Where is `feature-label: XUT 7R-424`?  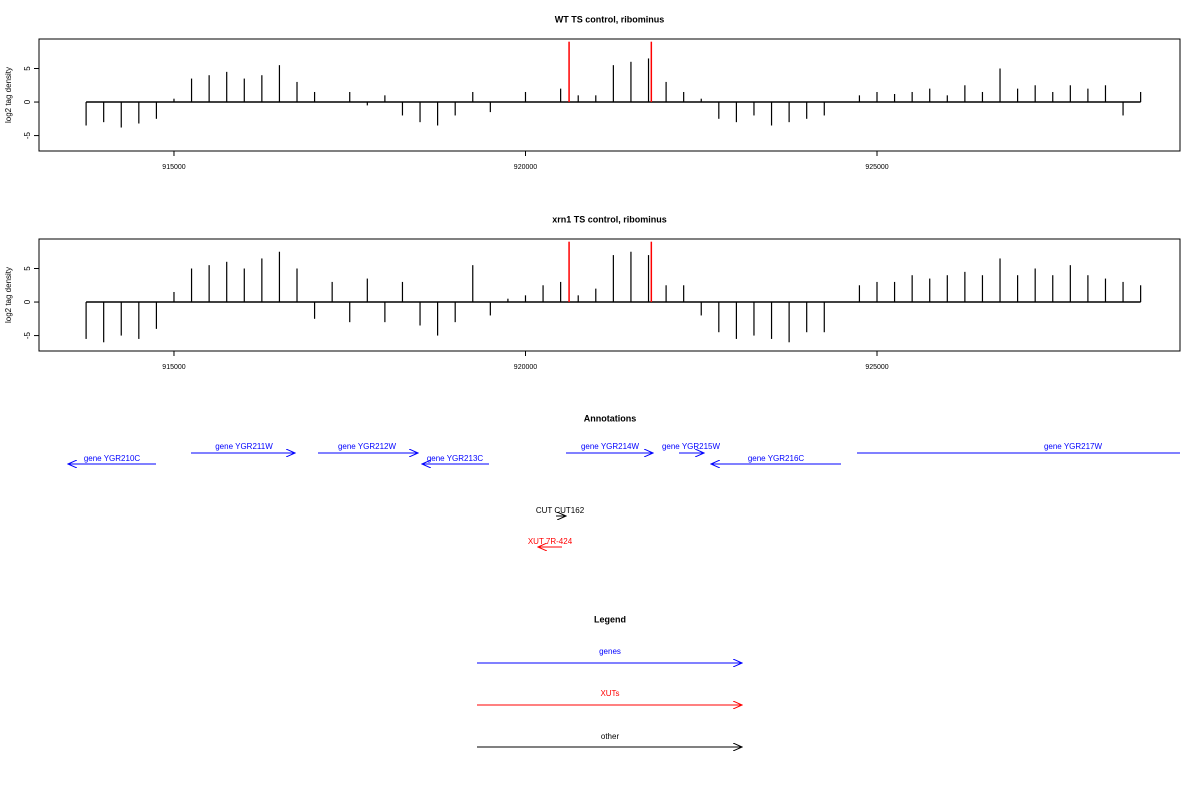
feature-label: XUT 7R-424 is located at coordinates (550, 541).